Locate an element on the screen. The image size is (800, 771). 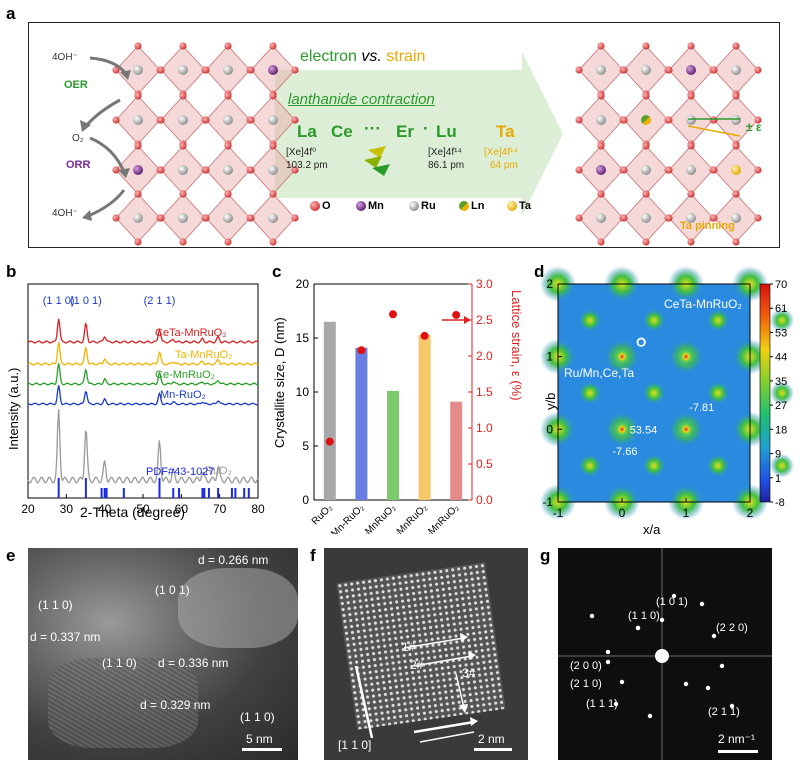
heatmap-xtick-label: 1 is located at coordinates (686, 513).